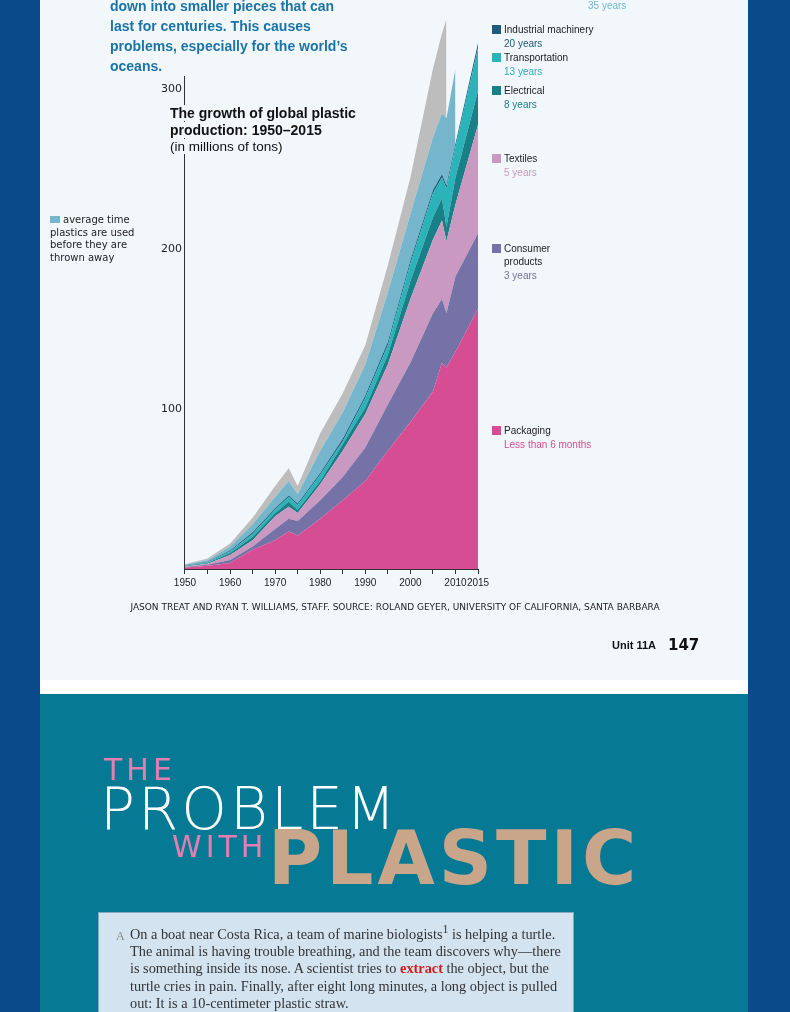  What do you see at coordinates (92, 238) in the screenshot?
I see `text: average time plastics are used before they are thrown away` at bounding box center [92, 238].